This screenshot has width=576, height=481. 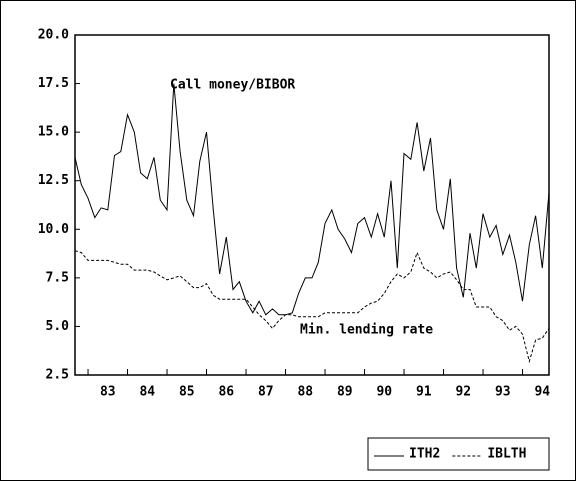 What do you see at coordinates (503, 392) in the screenshot?
I see `x-tick-label: 93` at bounding box center [503, 392].